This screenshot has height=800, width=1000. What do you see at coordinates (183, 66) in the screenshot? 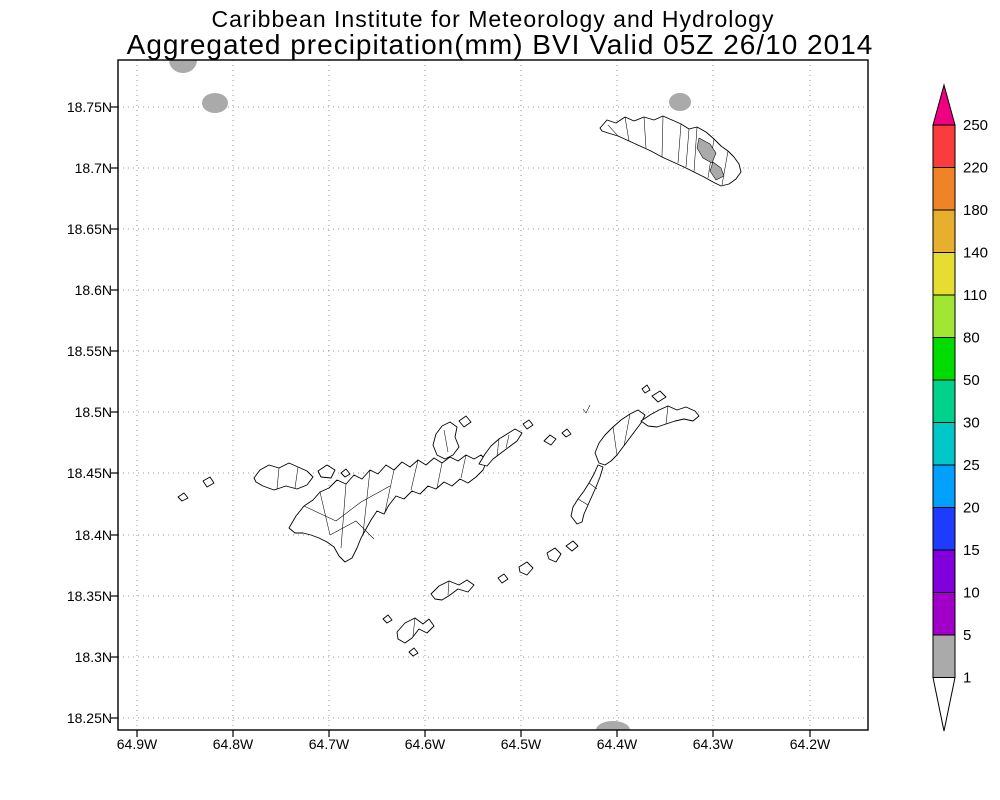
I see `precip-patch-top-edge` at bounding box center [183, 66].